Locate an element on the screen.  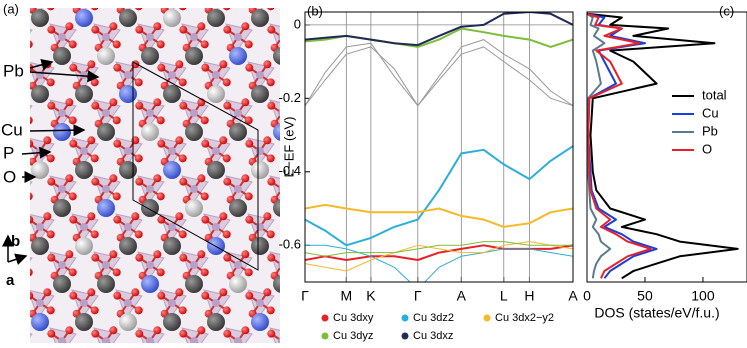
legend-label: Cu 3dyz is located at coordinates (353, 336).